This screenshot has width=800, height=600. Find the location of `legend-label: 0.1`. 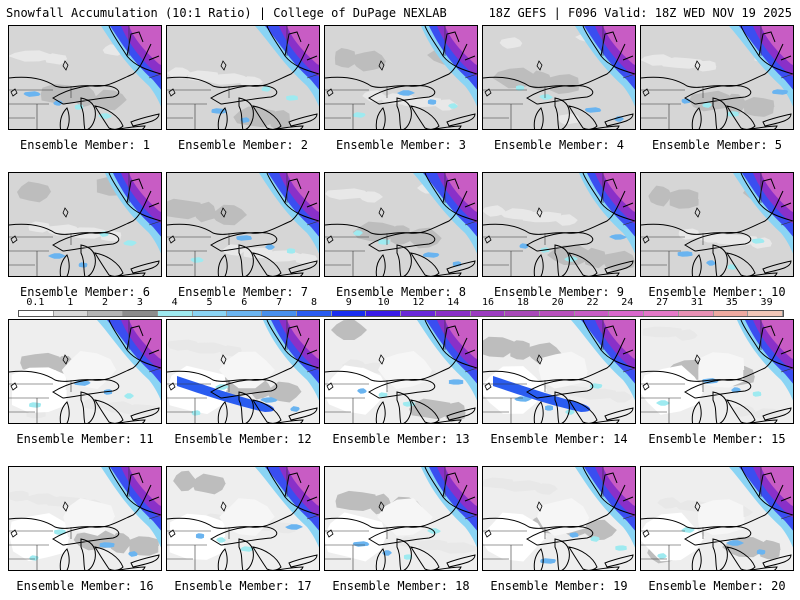

legend-label: 0.1 is located at coordinates (35, 302).